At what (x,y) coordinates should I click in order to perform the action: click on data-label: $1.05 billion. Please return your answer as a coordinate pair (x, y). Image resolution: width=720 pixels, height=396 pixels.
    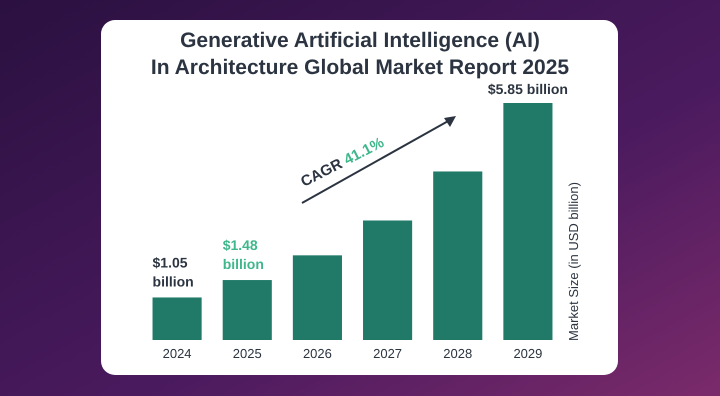
    Looking at the image, I should click on (173, 272).